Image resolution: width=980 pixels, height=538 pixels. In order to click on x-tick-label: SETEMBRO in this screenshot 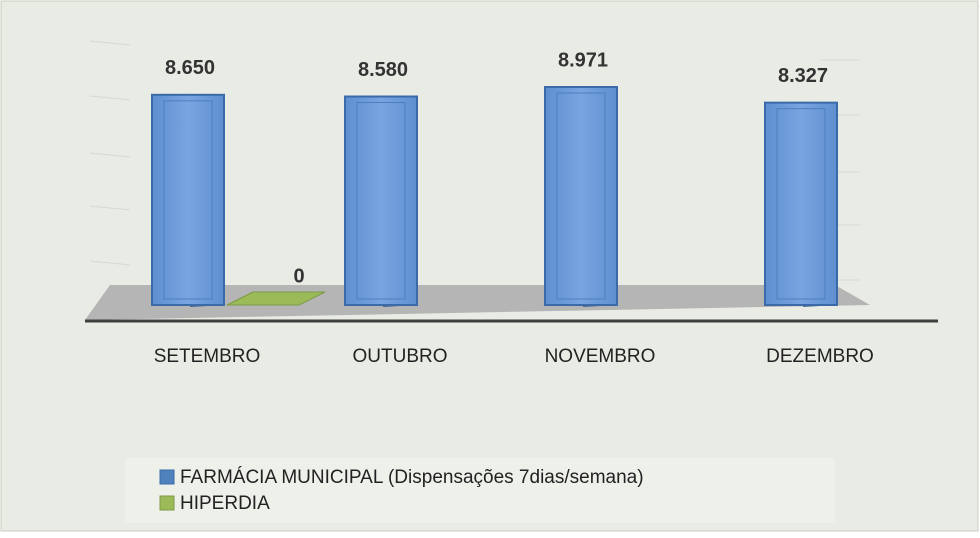, I will do `click(207, 356)`.